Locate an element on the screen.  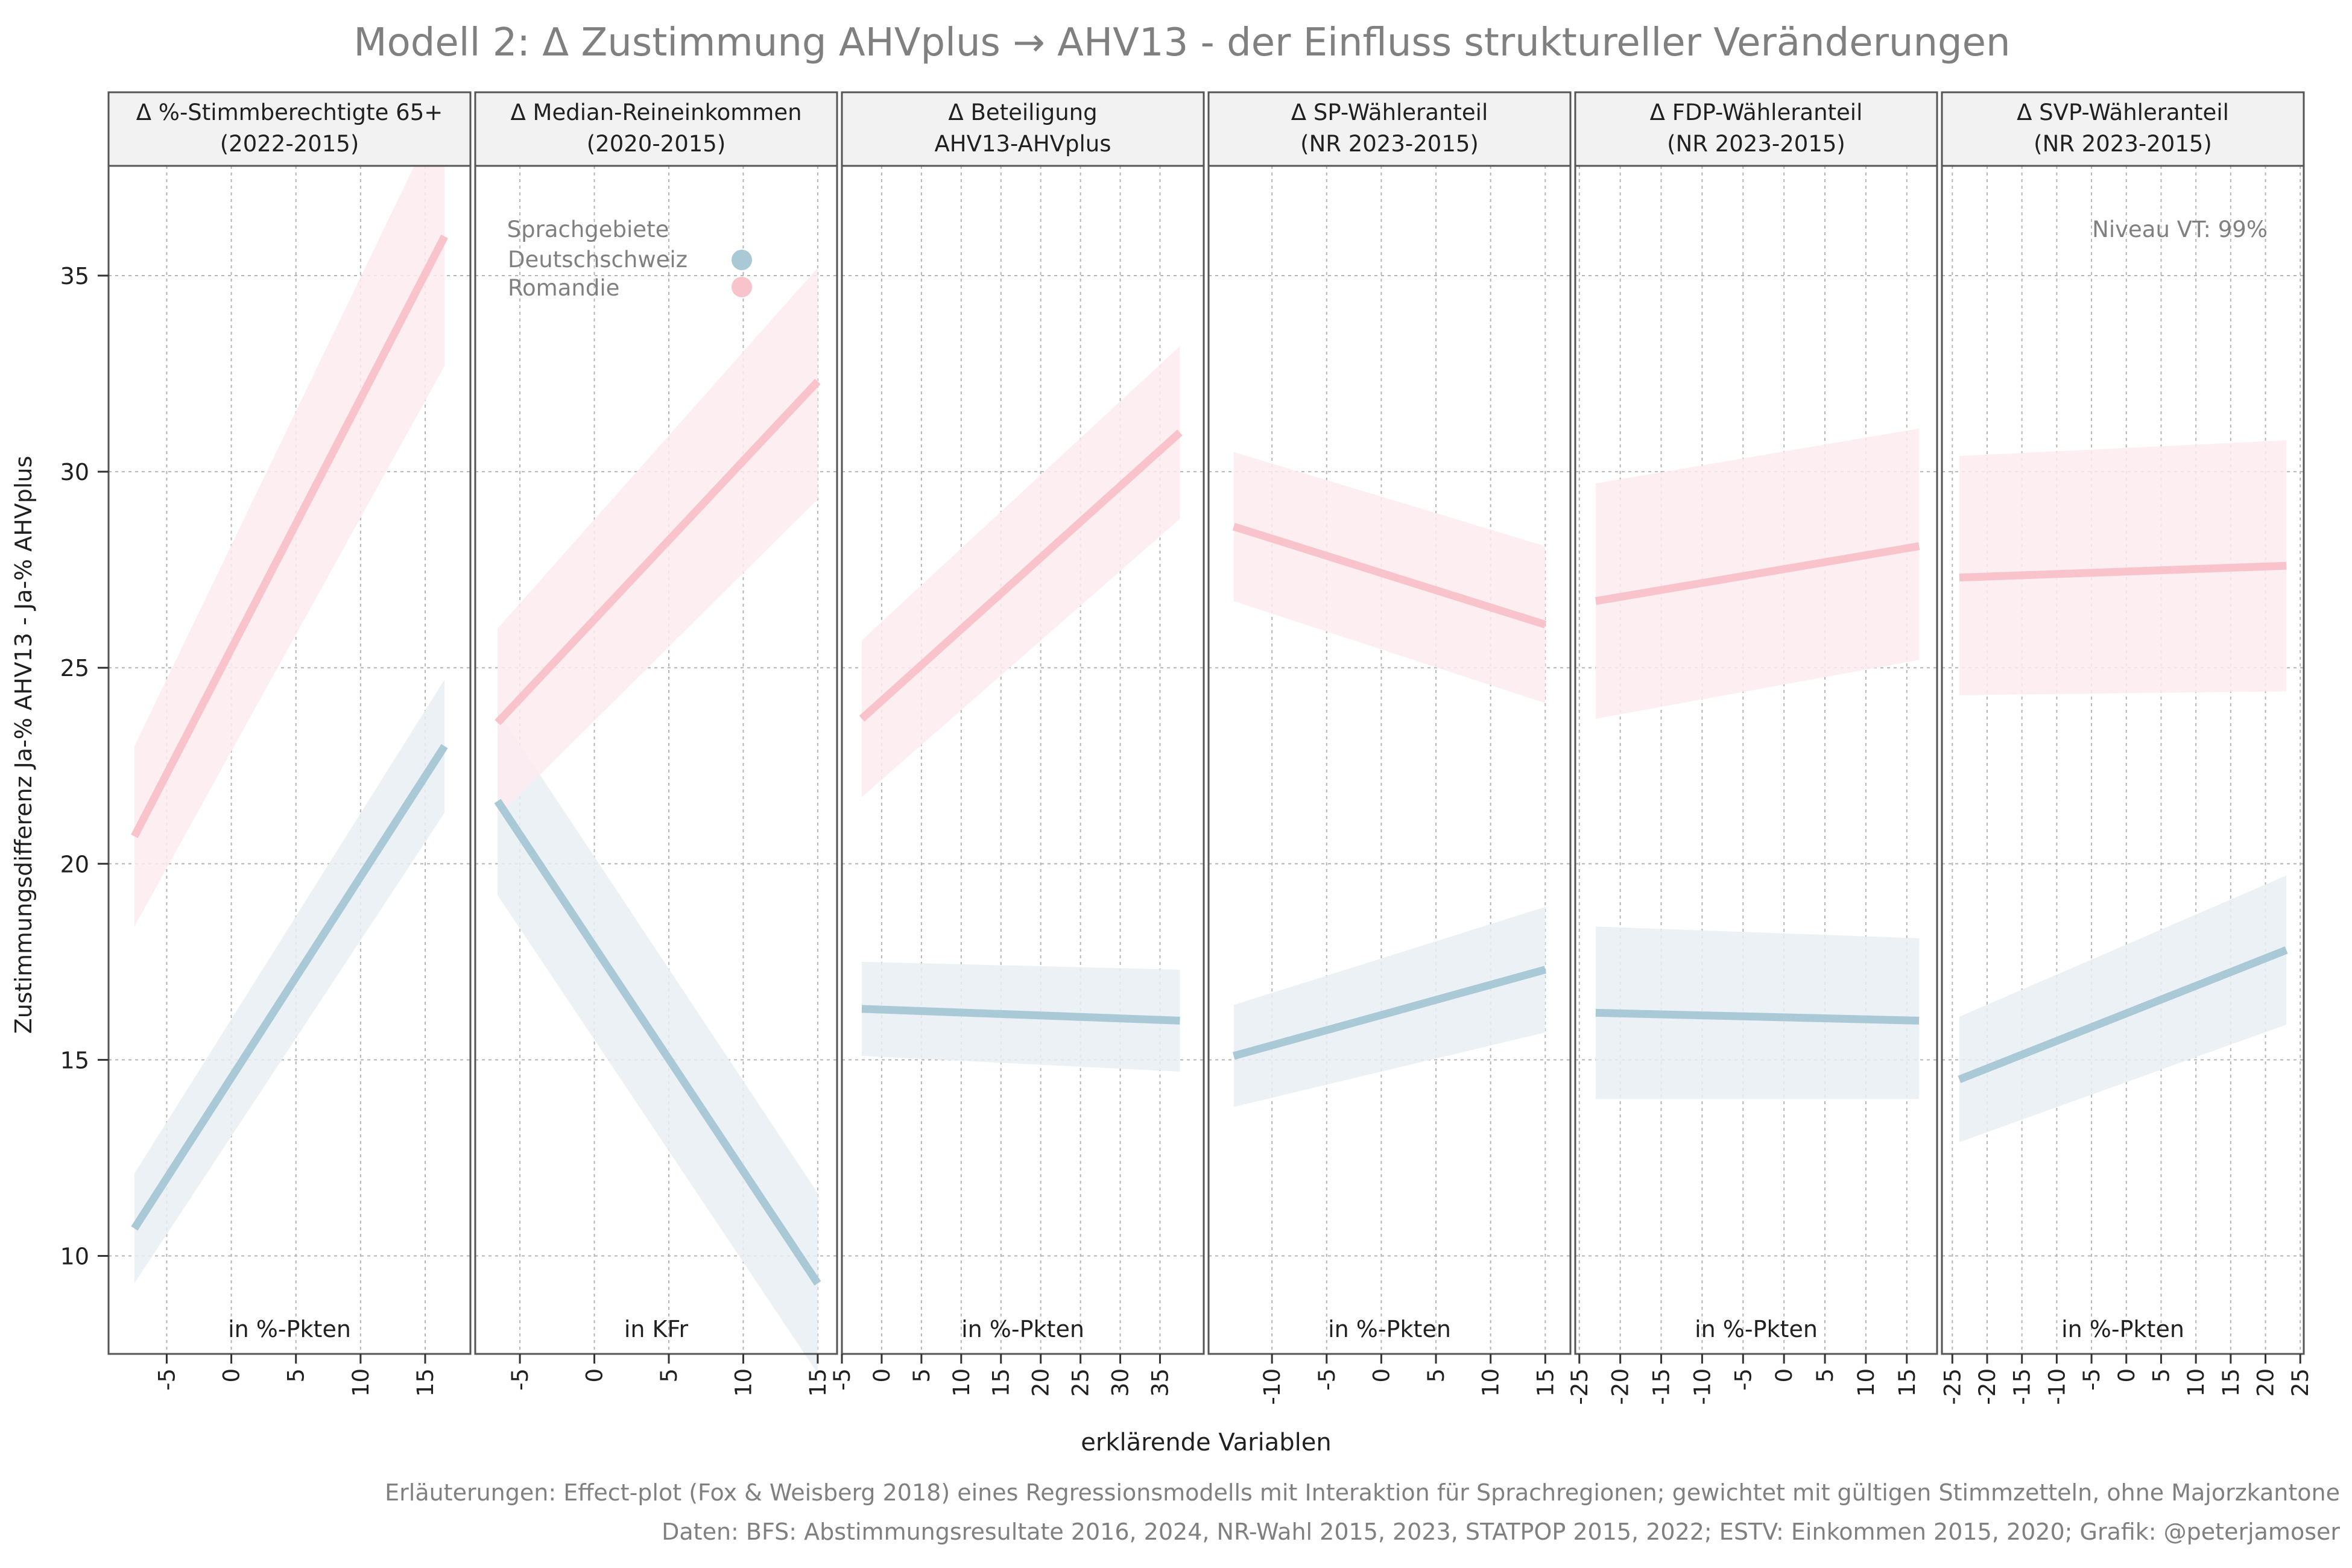
legend: Sprachgebiete Deutschschweiz Romandie is located at coordinates (629, 259).